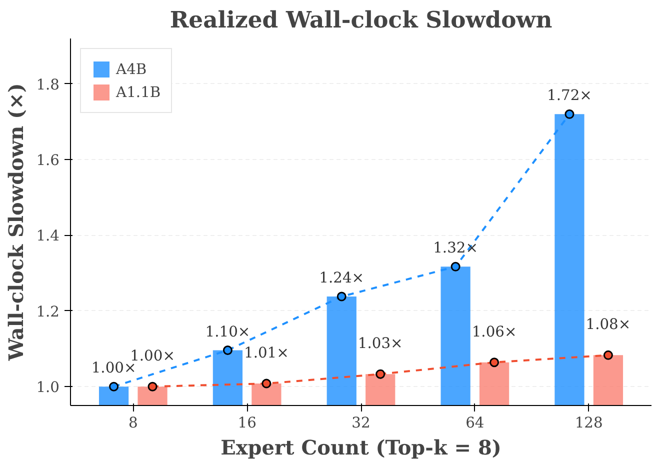 This screenshot has width=656, height=462. Describe the element at coordinates (569, 95) in the screenshot. I see `data-label: 1.72×` at that location.